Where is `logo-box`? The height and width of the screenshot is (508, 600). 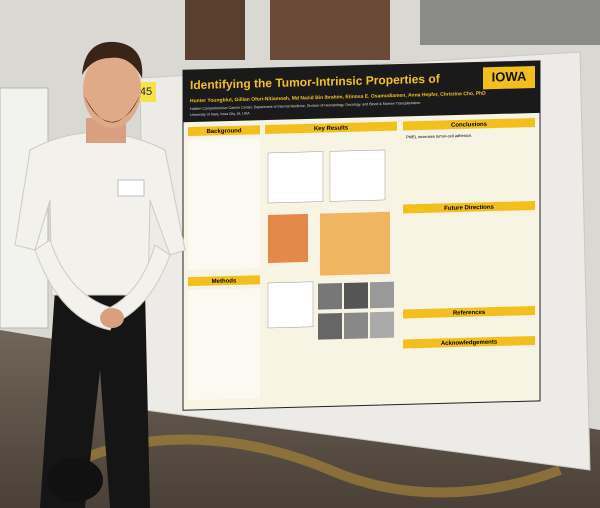
logo-box is located at coordinates (509, 77).